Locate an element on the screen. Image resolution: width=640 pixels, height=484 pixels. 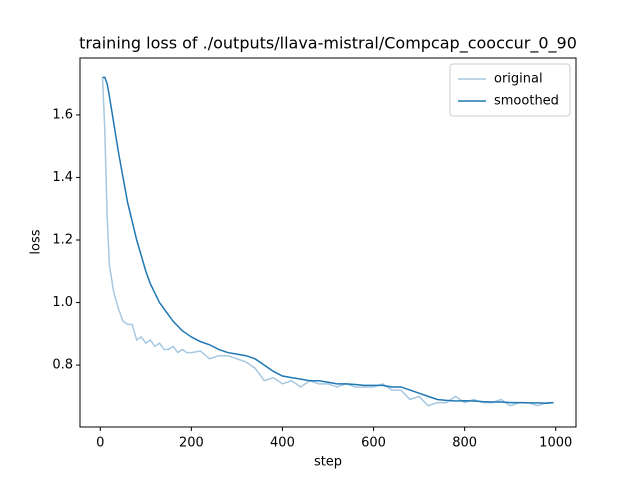
x-tick-label: 400 is located at coordinates (282, 443).